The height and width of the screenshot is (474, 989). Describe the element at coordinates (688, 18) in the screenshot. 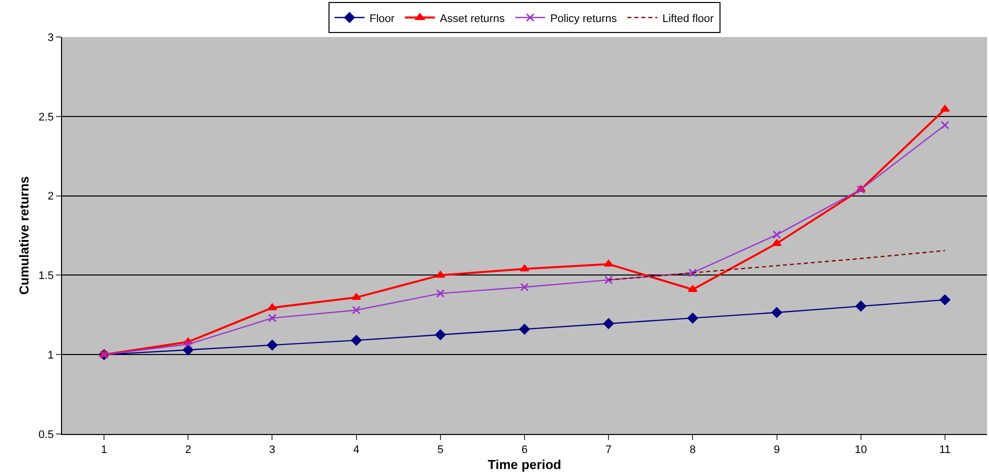

I see `legend-label: Lifted floor` at that location.